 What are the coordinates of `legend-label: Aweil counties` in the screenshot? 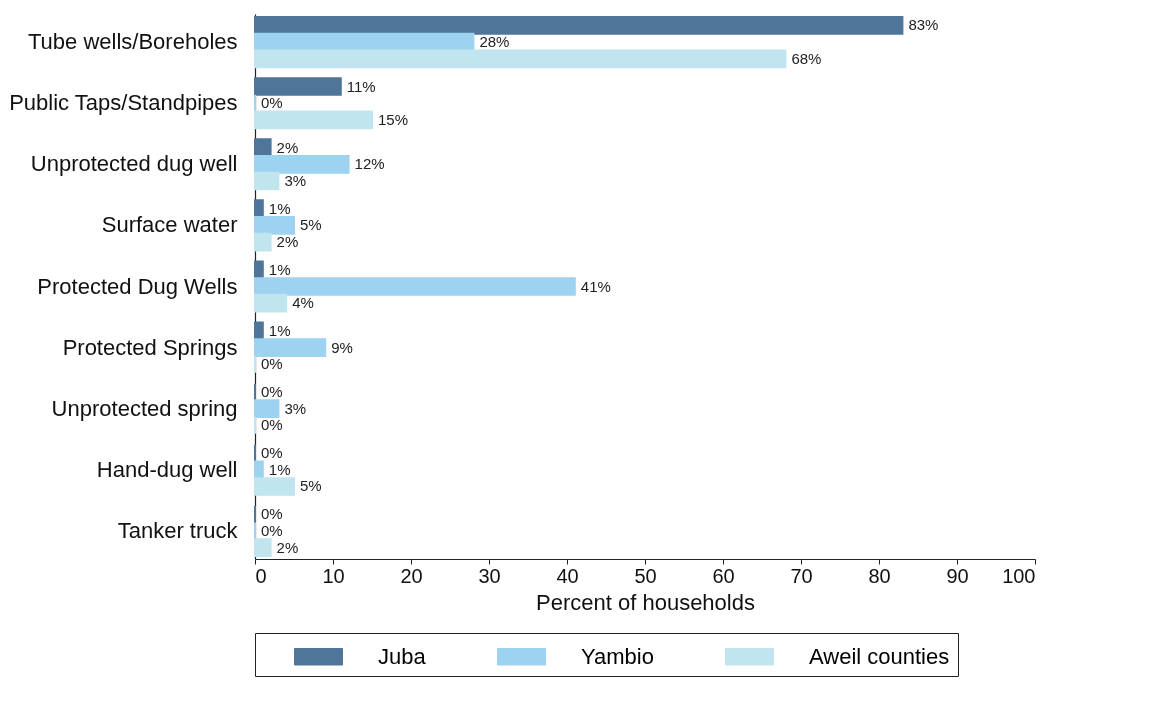 It's located at (879, 656).